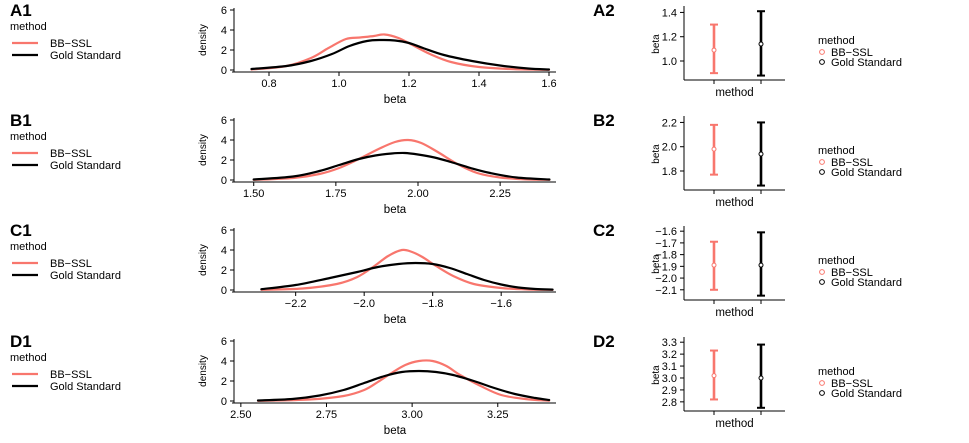 Image resolution: width=969 pixels, height=443 pixels. Describe the element at coordinates (666, 267) in the screenshot. I see `y-tick-label: −1.9` at that location.